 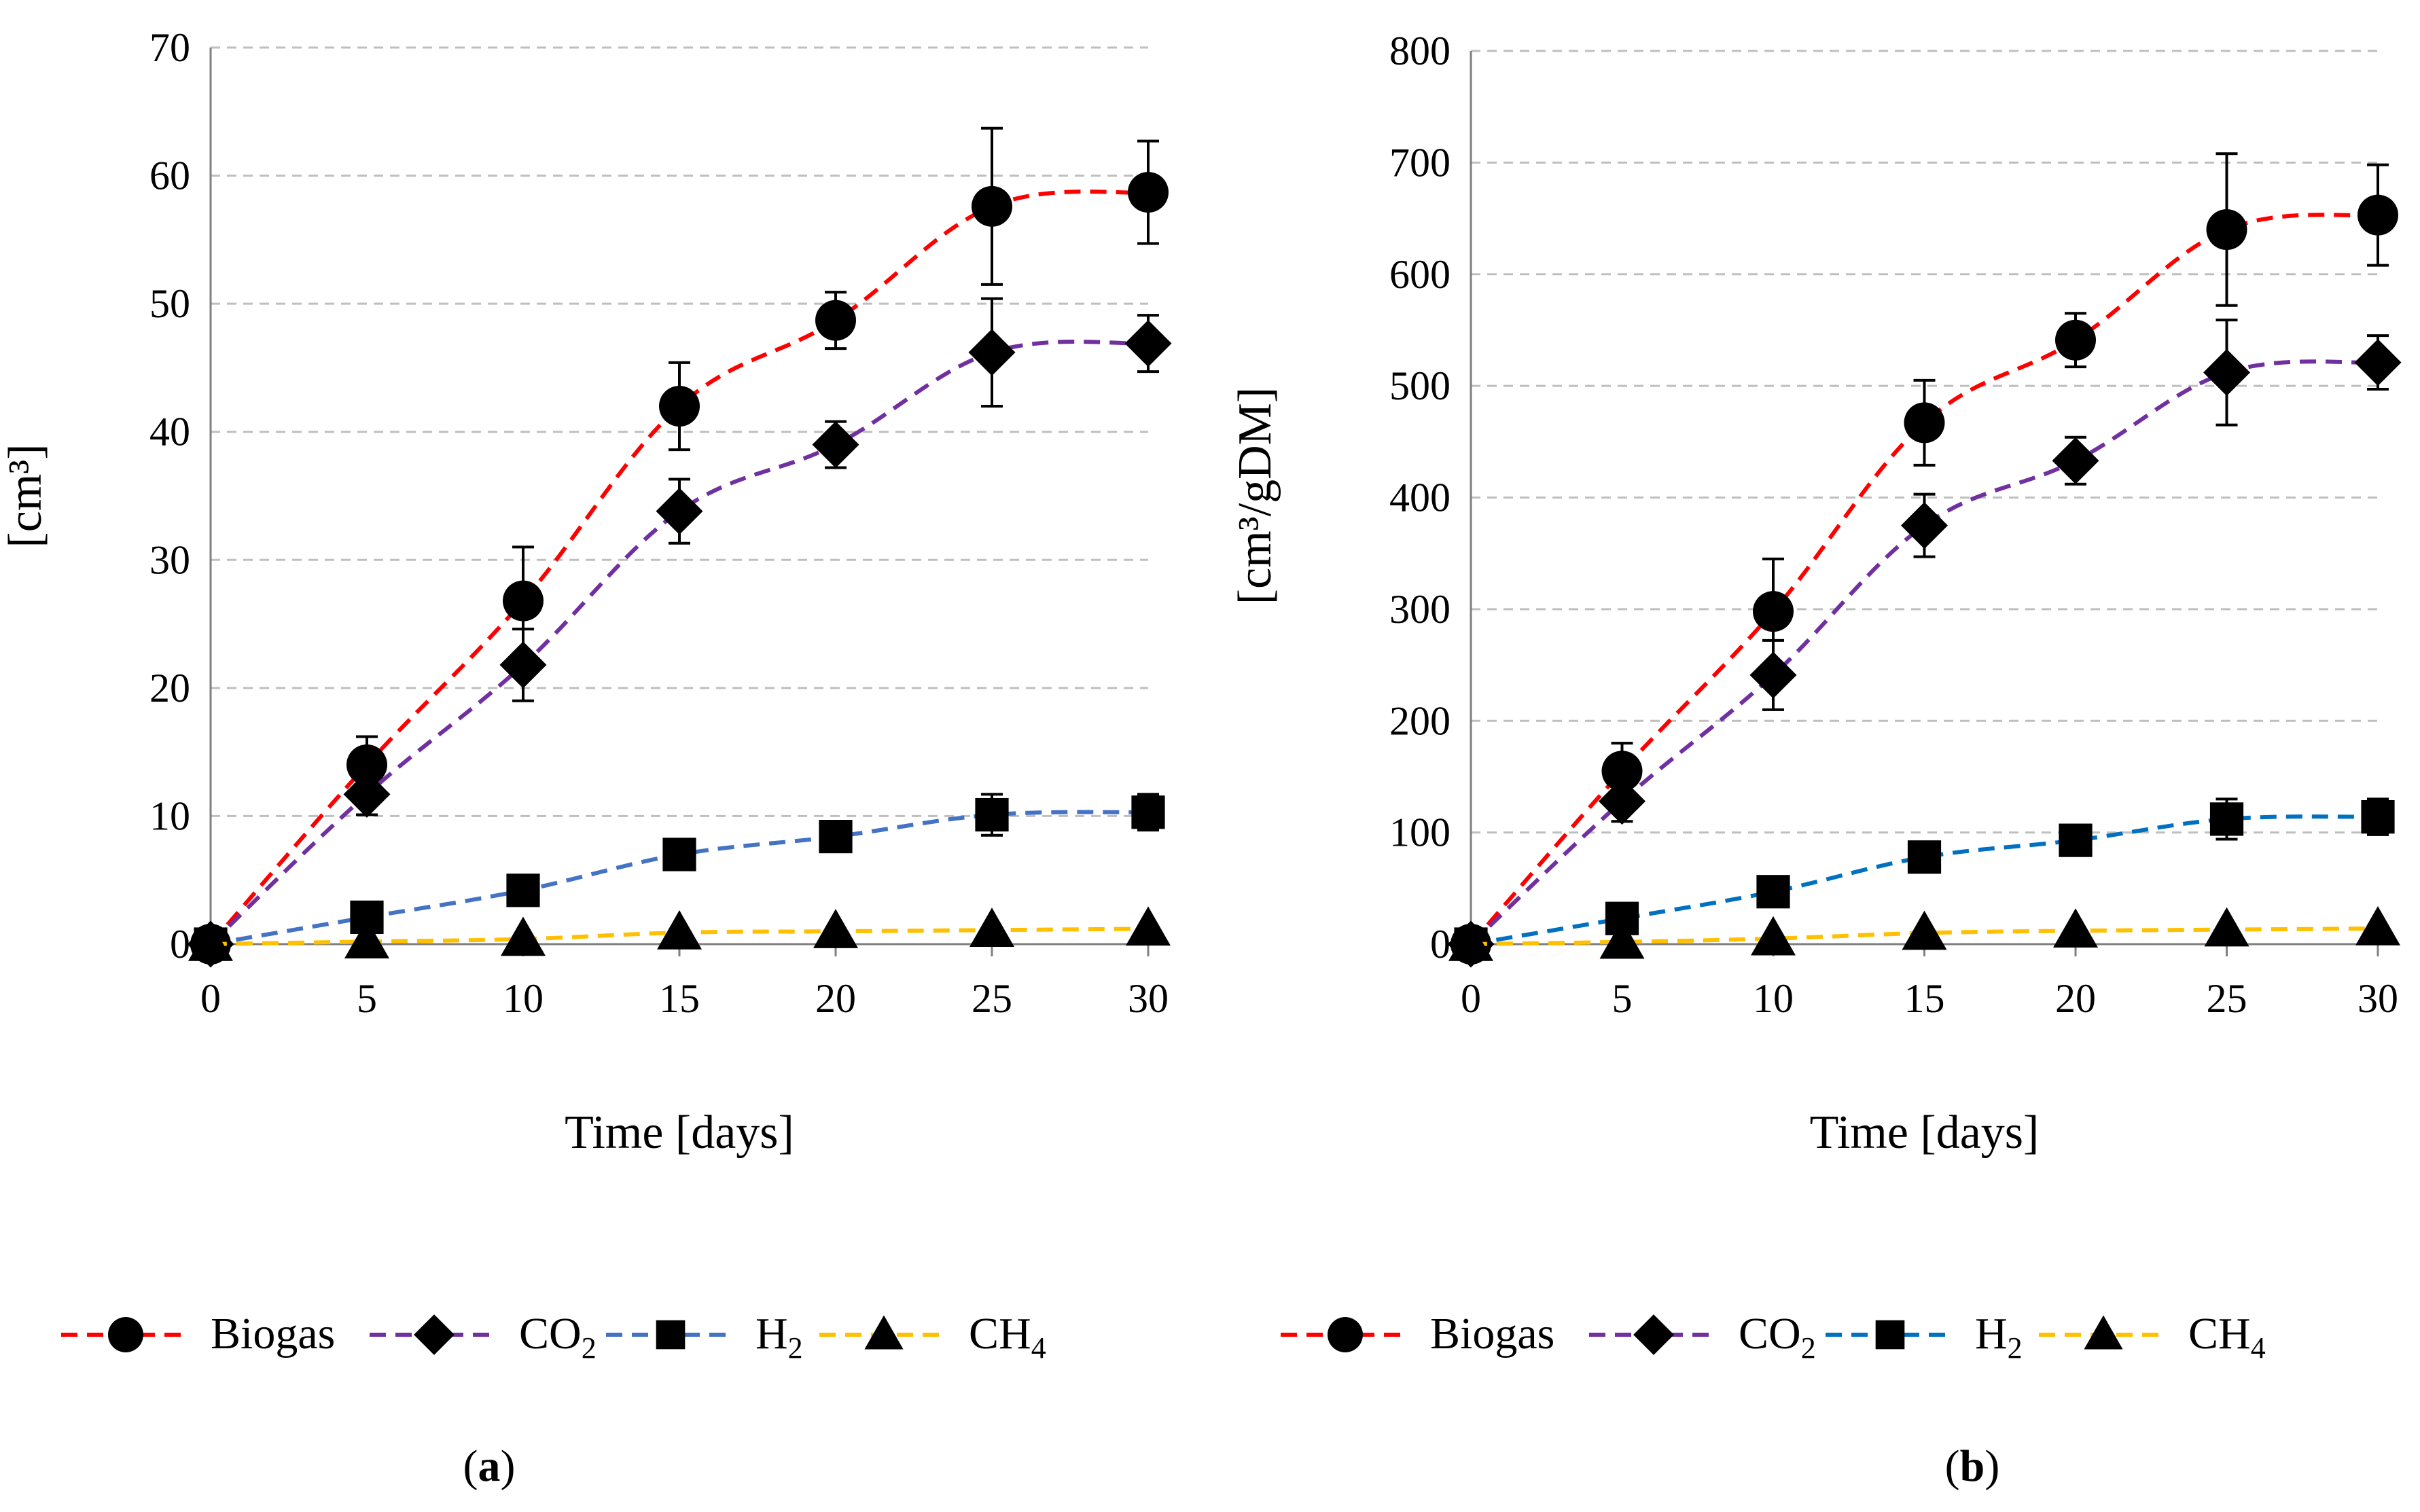 What do you see at coordinates (169, 688) in the screenshot?
I see `y-tick-label: 20` at bounding box center [169, 688].